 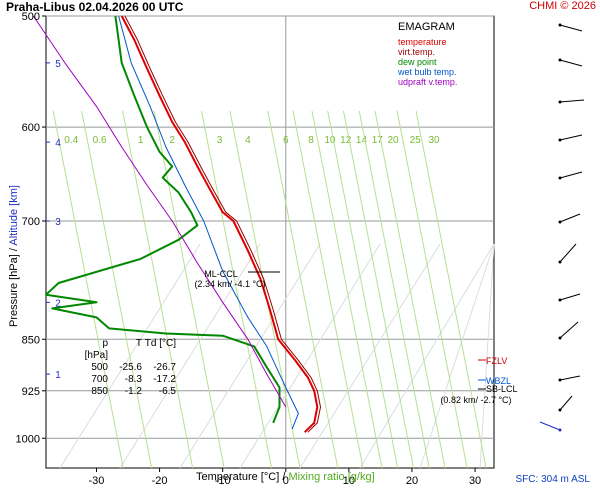 What do you see at coordinates (14, 256) in the screenshot?
I see `y-axis-label: Pressure [hPa] / Altitude [km]` at bounding box center [14, 256].